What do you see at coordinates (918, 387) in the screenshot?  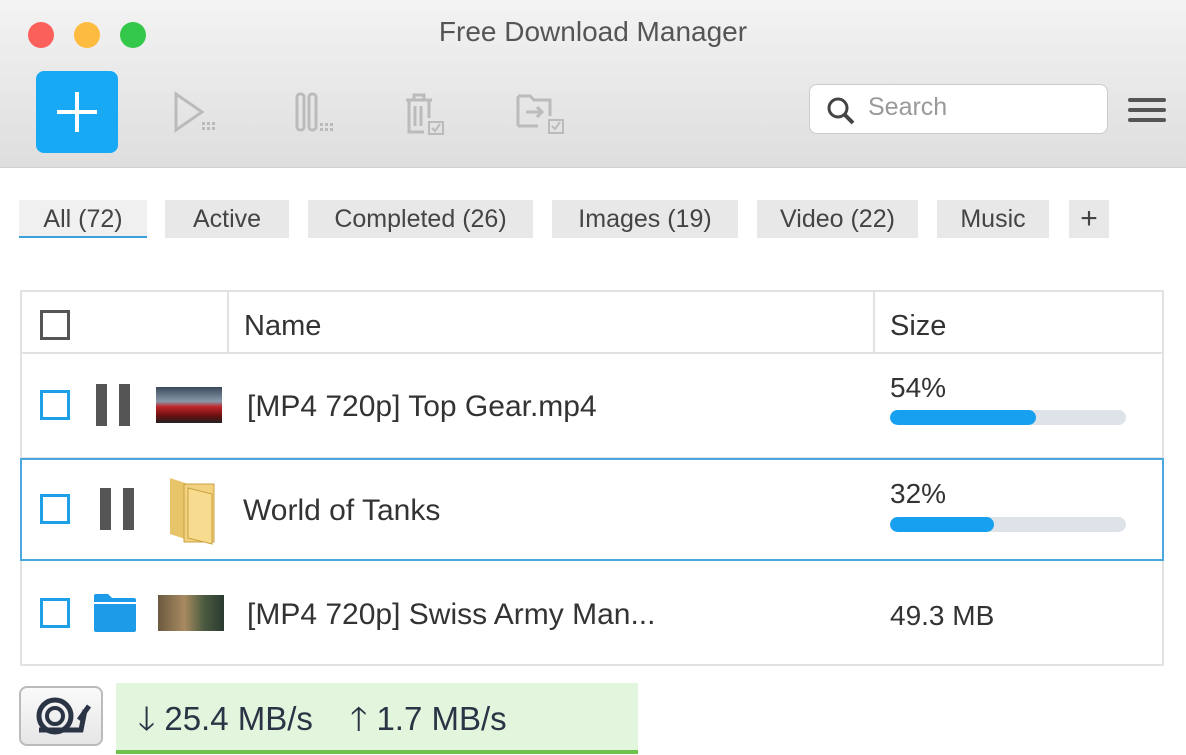 I see `progress-text: 54%` at bounding box center [918, 387].